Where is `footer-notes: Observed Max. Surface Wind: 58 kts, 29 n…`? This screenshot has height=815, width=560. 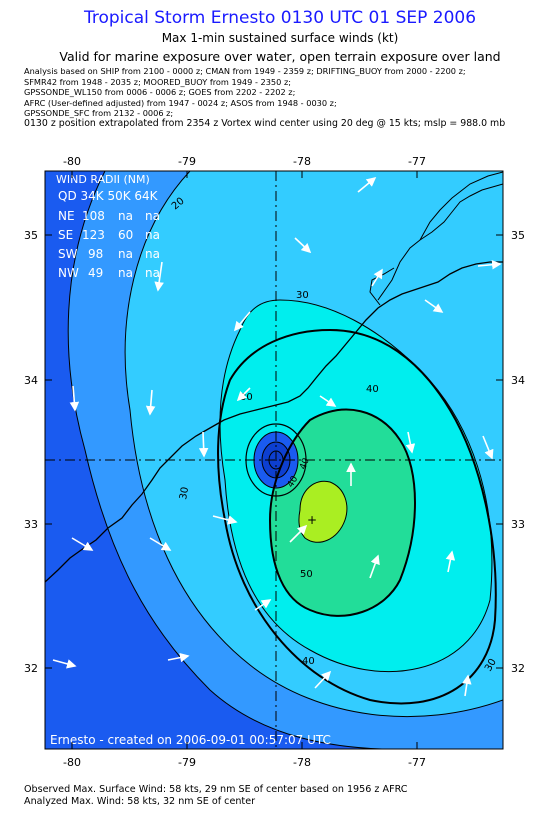 footer-notes: Observed Max. Surface Wind: 58 kts, 29 n… is located at coordinates (215, 796).